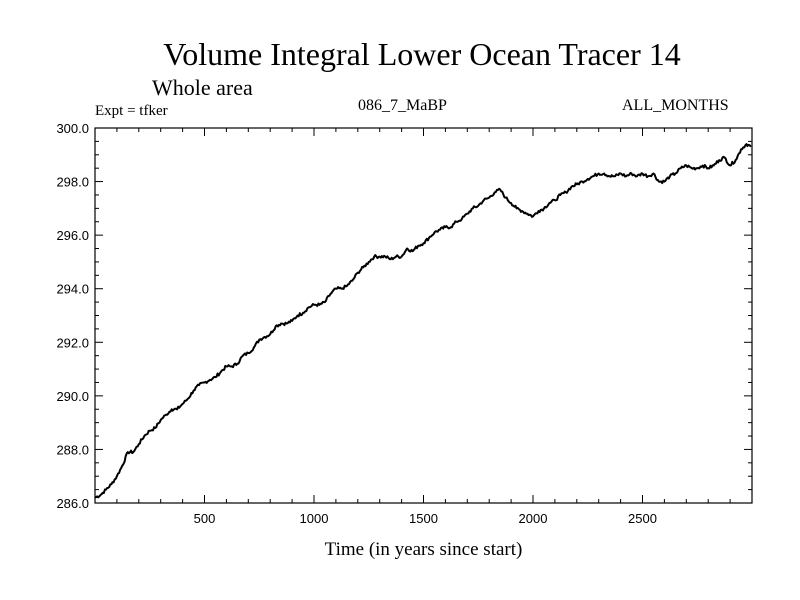  What do you see at coordinates (72, 235) in the screenshot?
I see `y-tick-label: 296.0` at bounding box center [72, 235].